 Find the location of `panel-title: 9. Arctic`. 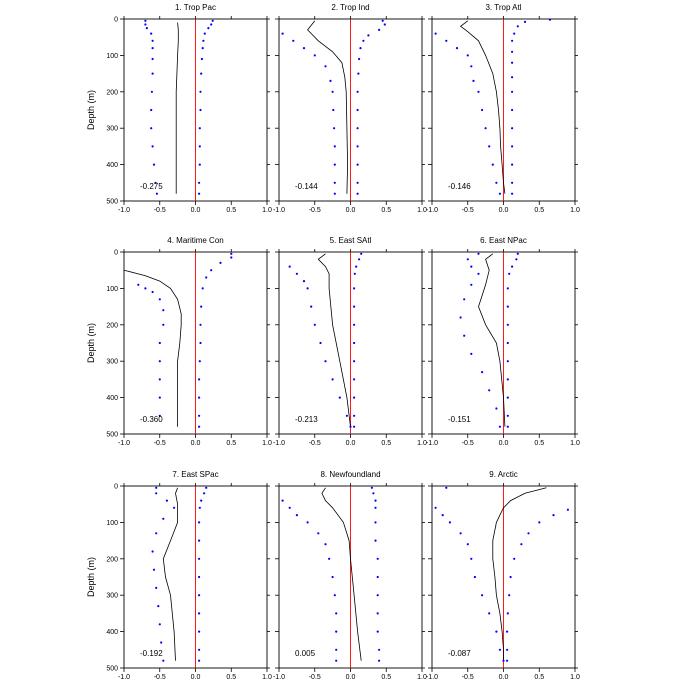

panel-title: 9. Arctic is located at coordinates (503, 474).